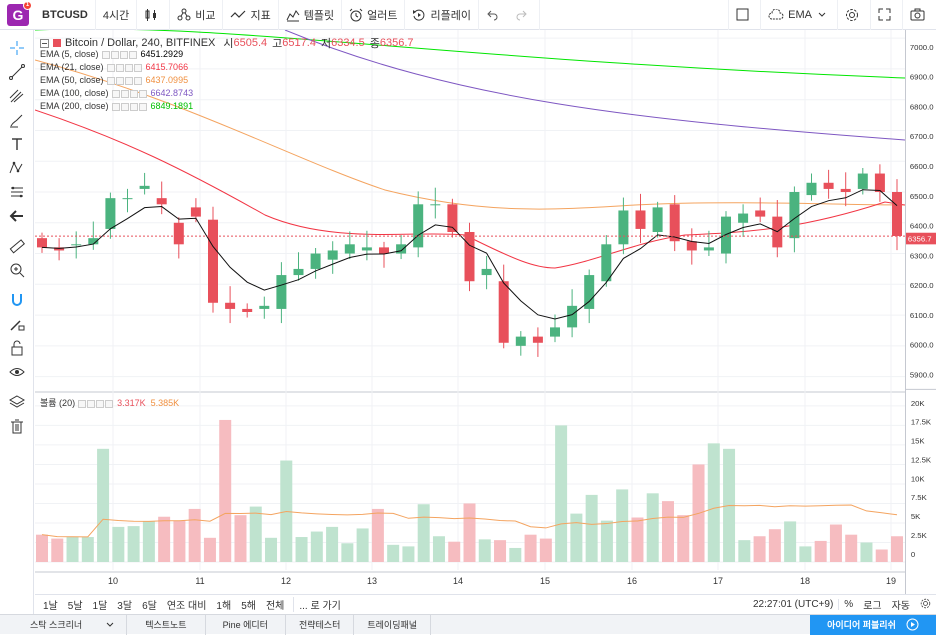 This screenshot has height=635, width=936. Describe the element at coordinates (925, 605) in the screenshot. I see `axis-settings-button` at that location.